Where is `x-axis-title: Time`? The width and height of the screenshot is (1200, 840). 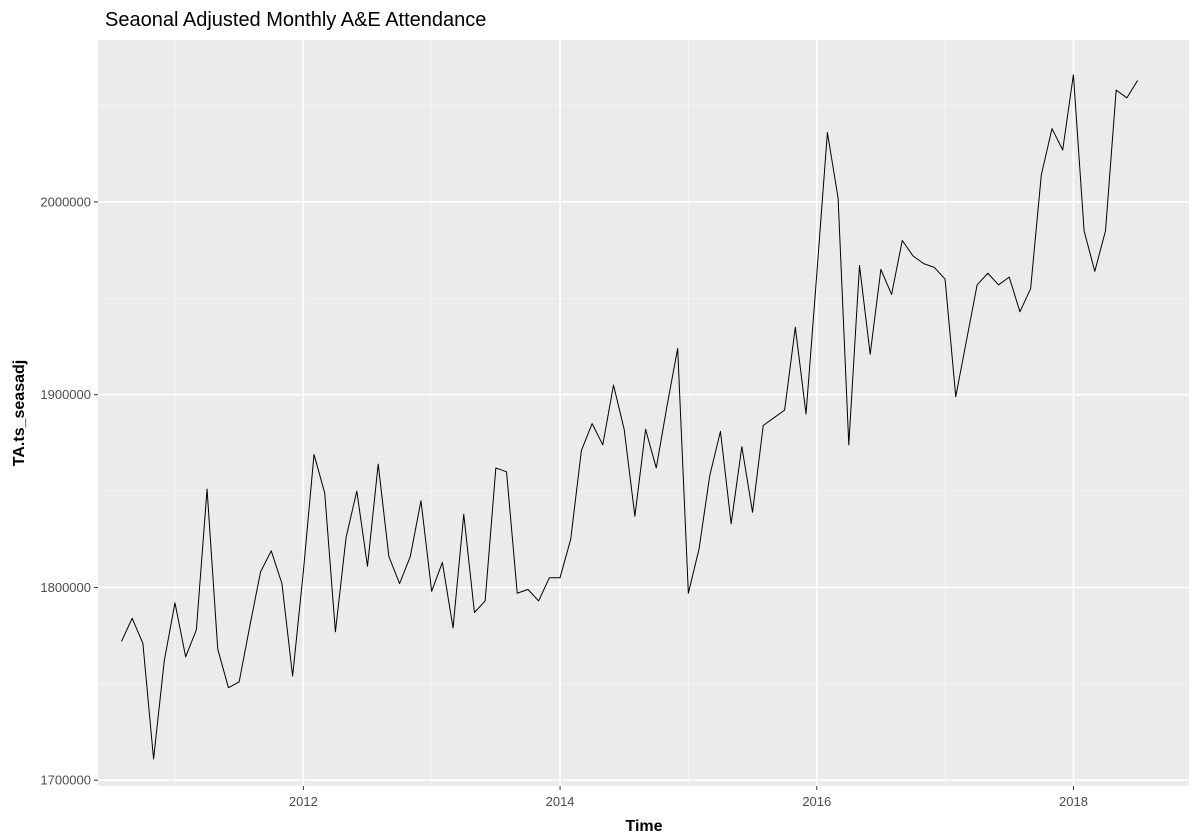 x-axis-title: Time is located at coordinates (643, 826).